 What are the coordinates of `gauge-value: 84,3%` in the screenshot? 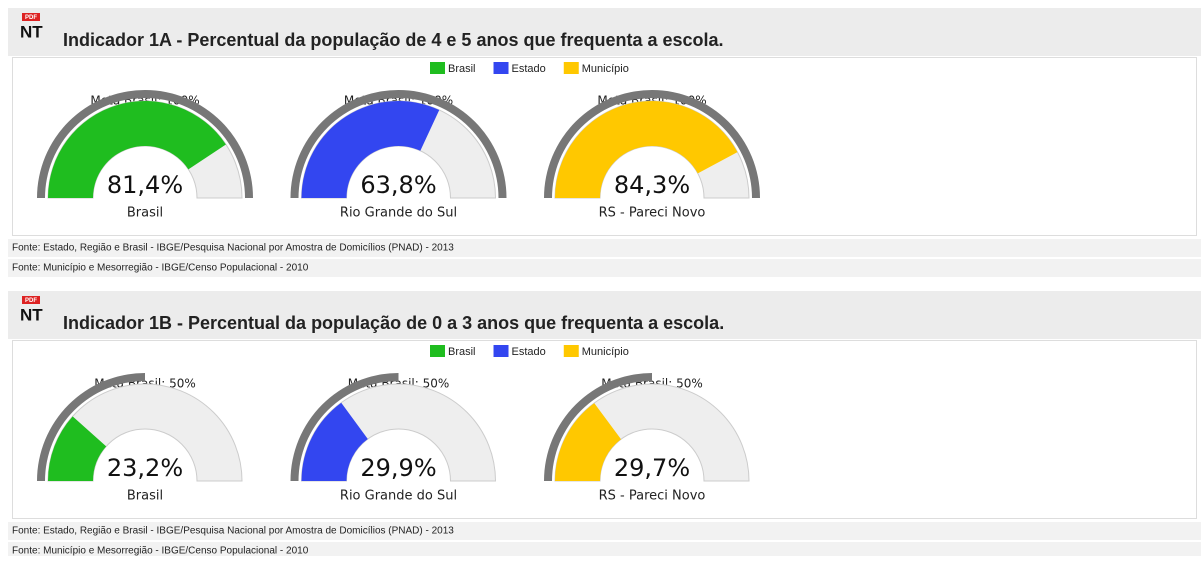 It's located at (652, 185).